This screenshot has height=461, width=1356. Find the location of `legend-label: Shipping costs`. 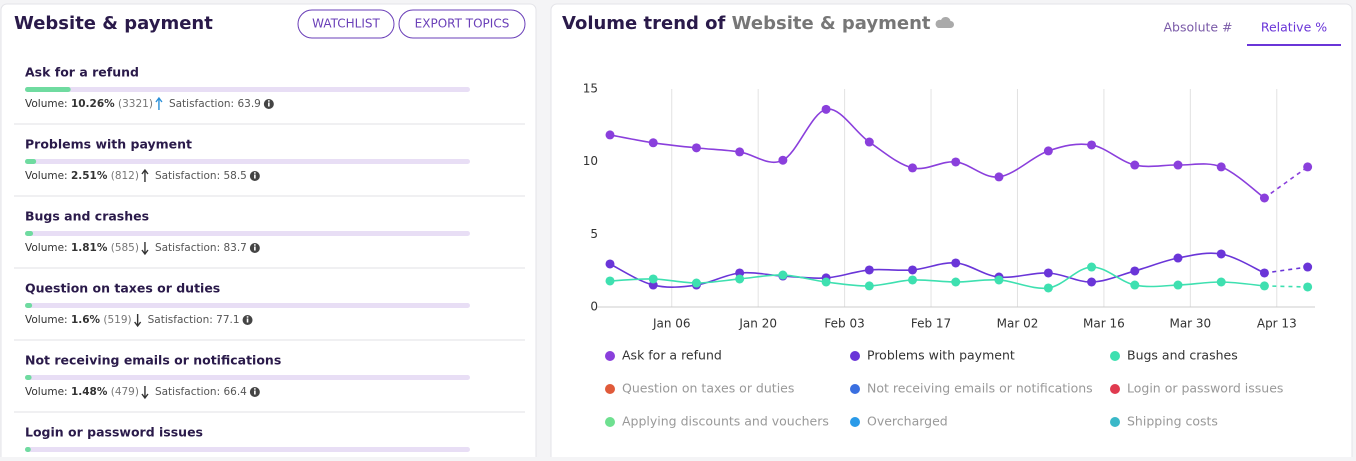

legend-label: Shipping costs is located at coordinates (1172, 421).